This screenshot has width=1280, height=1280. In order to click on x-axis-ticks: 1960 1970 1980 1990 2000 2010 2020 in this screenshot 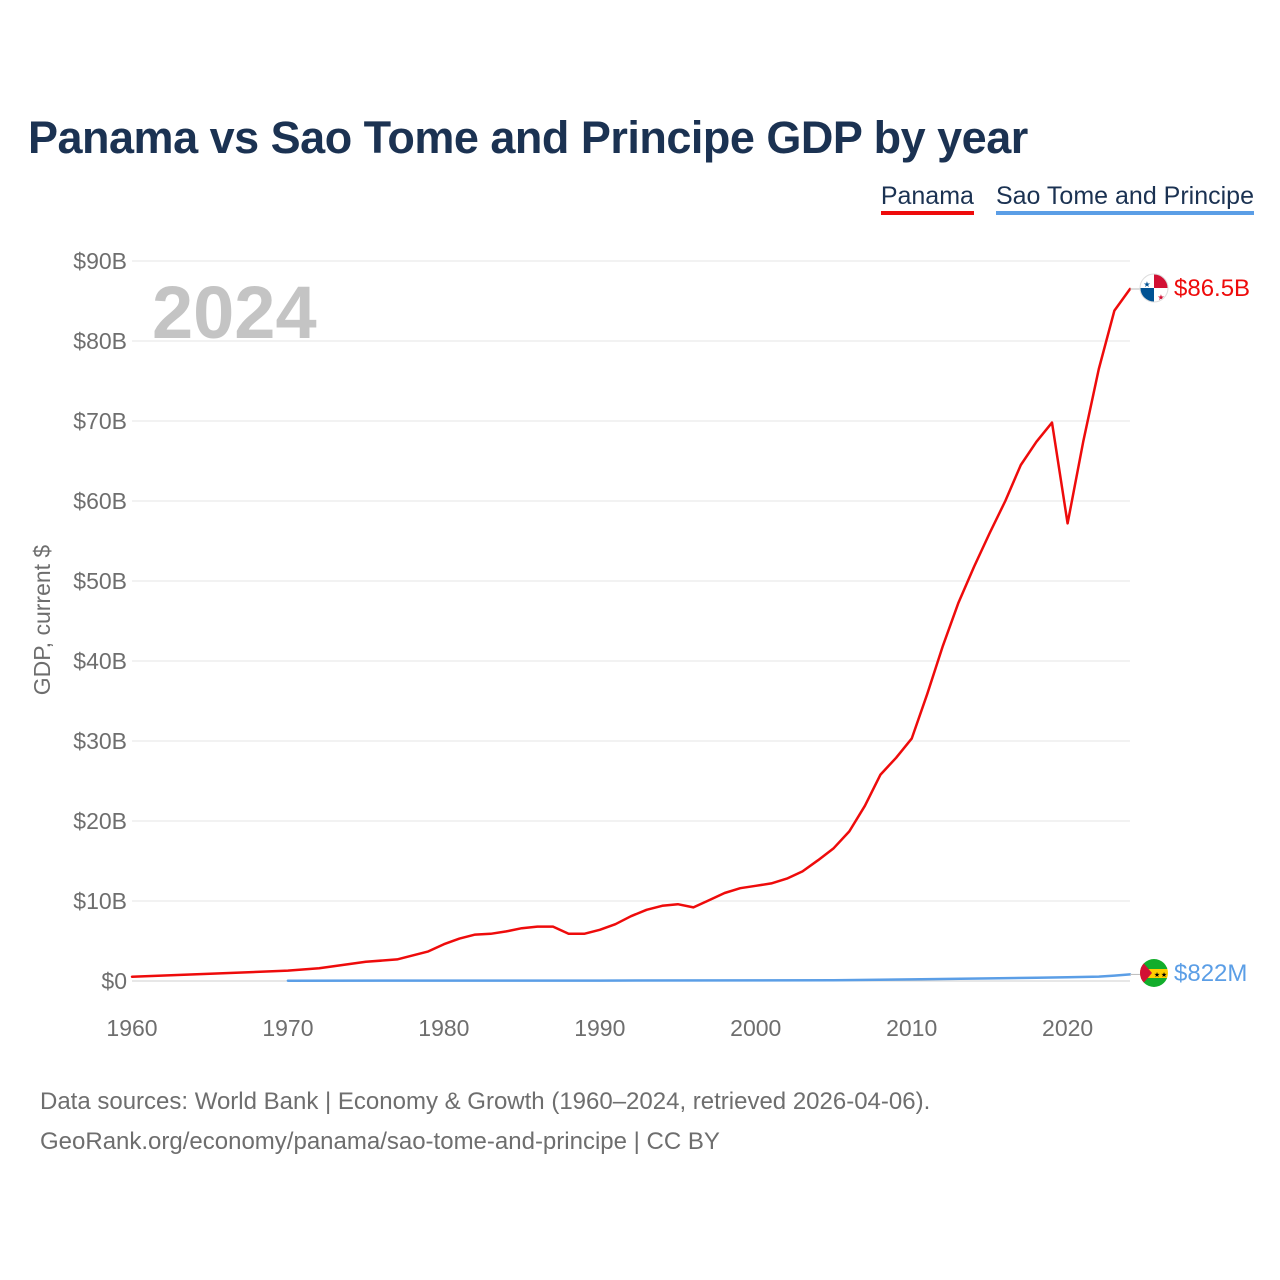, I will do `click(599, 1028)`.